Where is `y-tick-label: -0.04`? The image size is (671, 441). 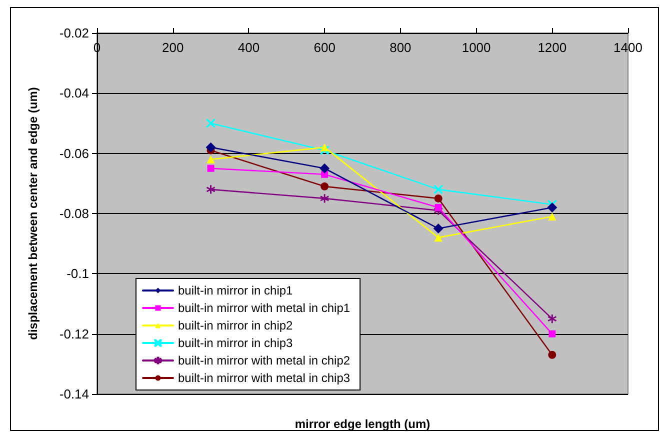
y-tick-label: -0.04 is located at coordinates (74, 93).